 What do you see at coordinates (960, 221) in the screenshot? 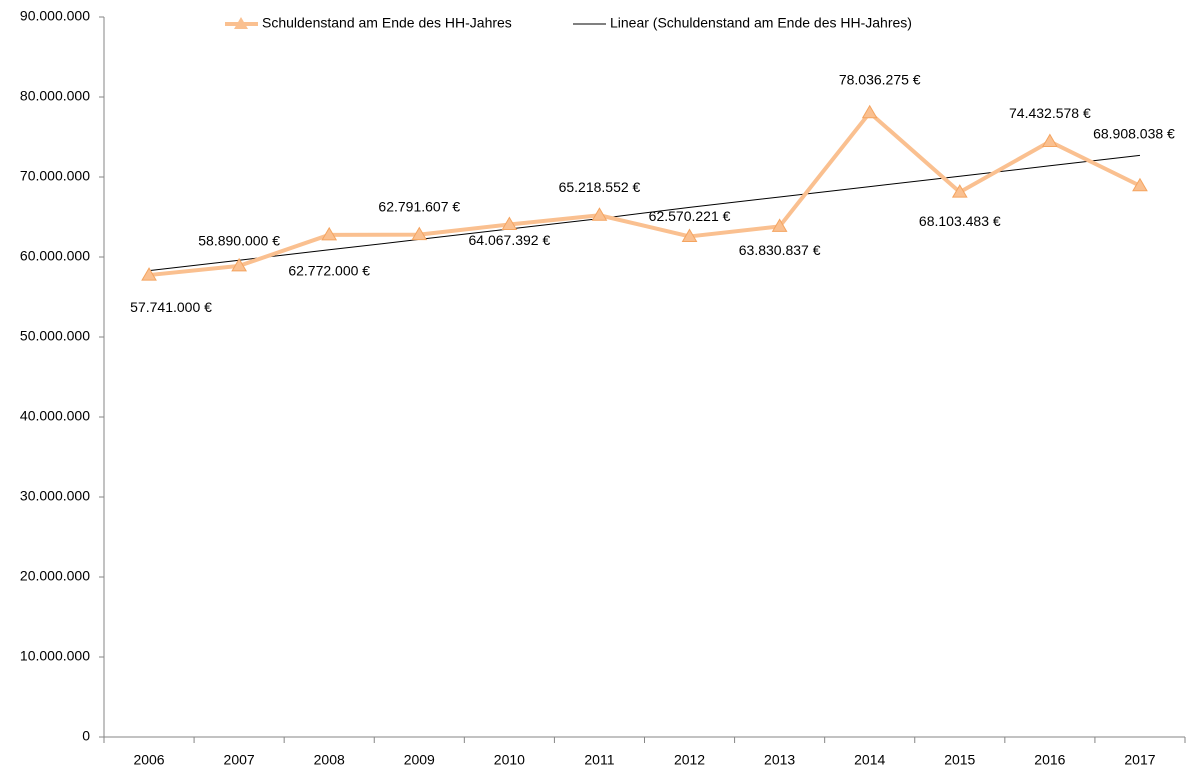
I see `data-label: 68.103.483 €` at bounding box center [960, 221].